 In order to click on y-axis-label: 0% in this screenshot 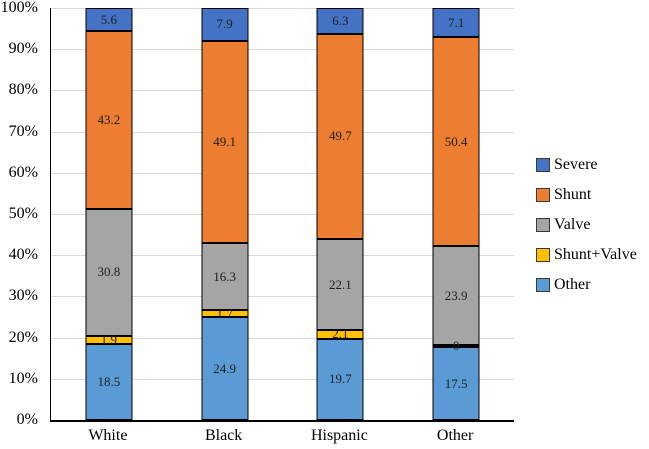, I will do `click(27, 419)`.